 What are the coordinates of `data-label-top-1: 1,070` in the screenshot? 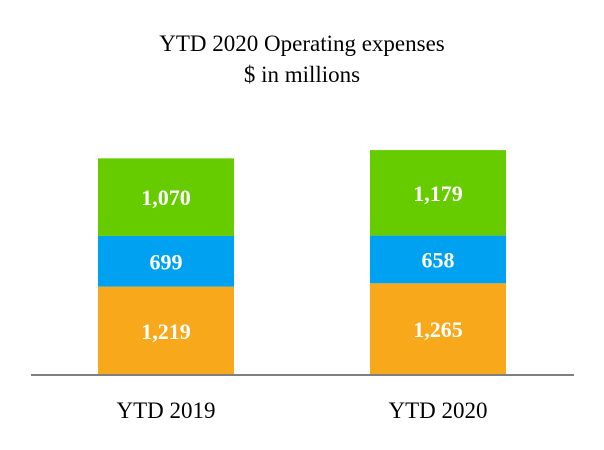 It's located at (166, 197).